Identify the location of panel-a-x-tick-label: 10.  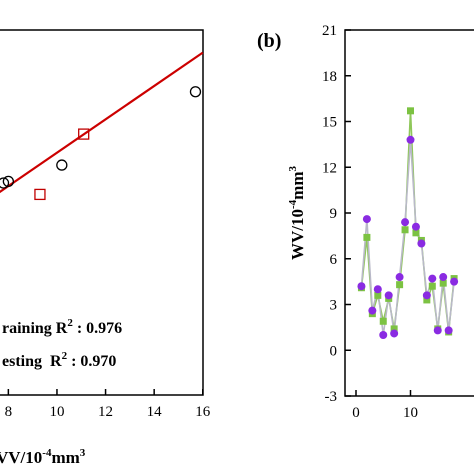
(56, 412).